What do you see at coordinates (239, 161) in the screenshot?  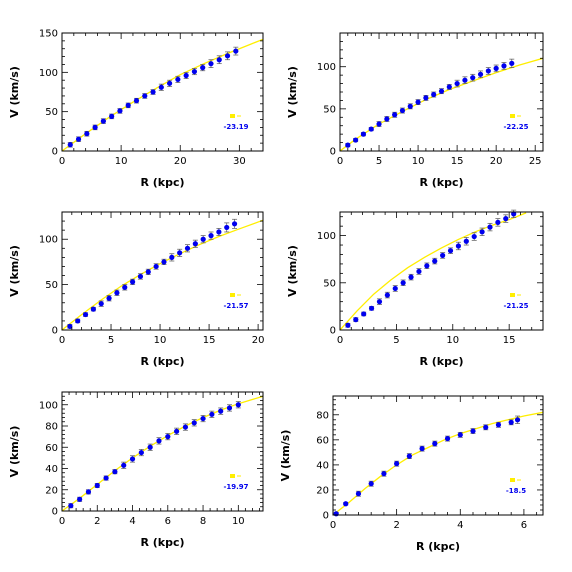 I see `x-tick-label: 30` at bounding box center [239, 161].